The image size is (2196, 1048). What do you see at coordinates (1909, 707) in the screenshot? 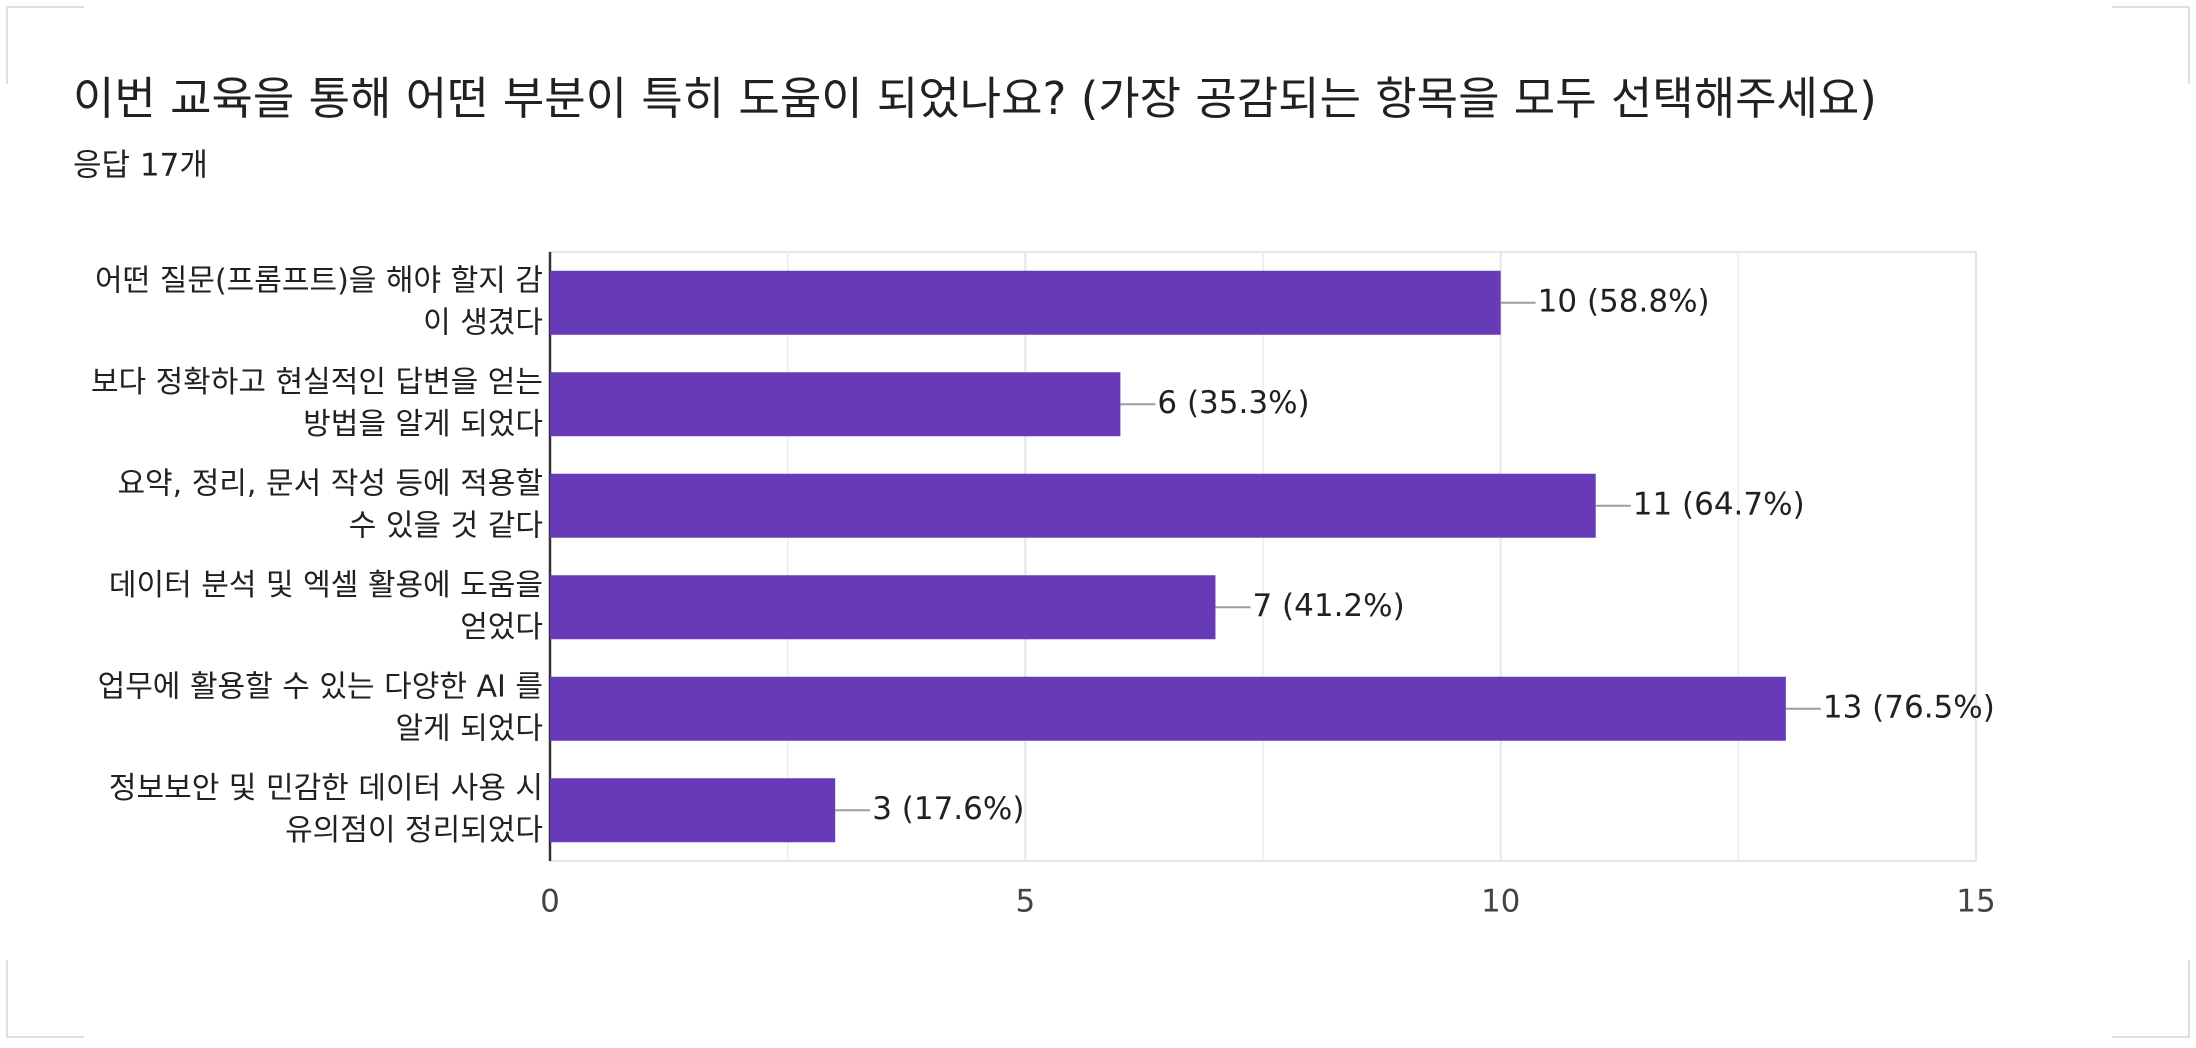
I see `value-label: 13 (76.5%)` at bounding box center [1909, 707].